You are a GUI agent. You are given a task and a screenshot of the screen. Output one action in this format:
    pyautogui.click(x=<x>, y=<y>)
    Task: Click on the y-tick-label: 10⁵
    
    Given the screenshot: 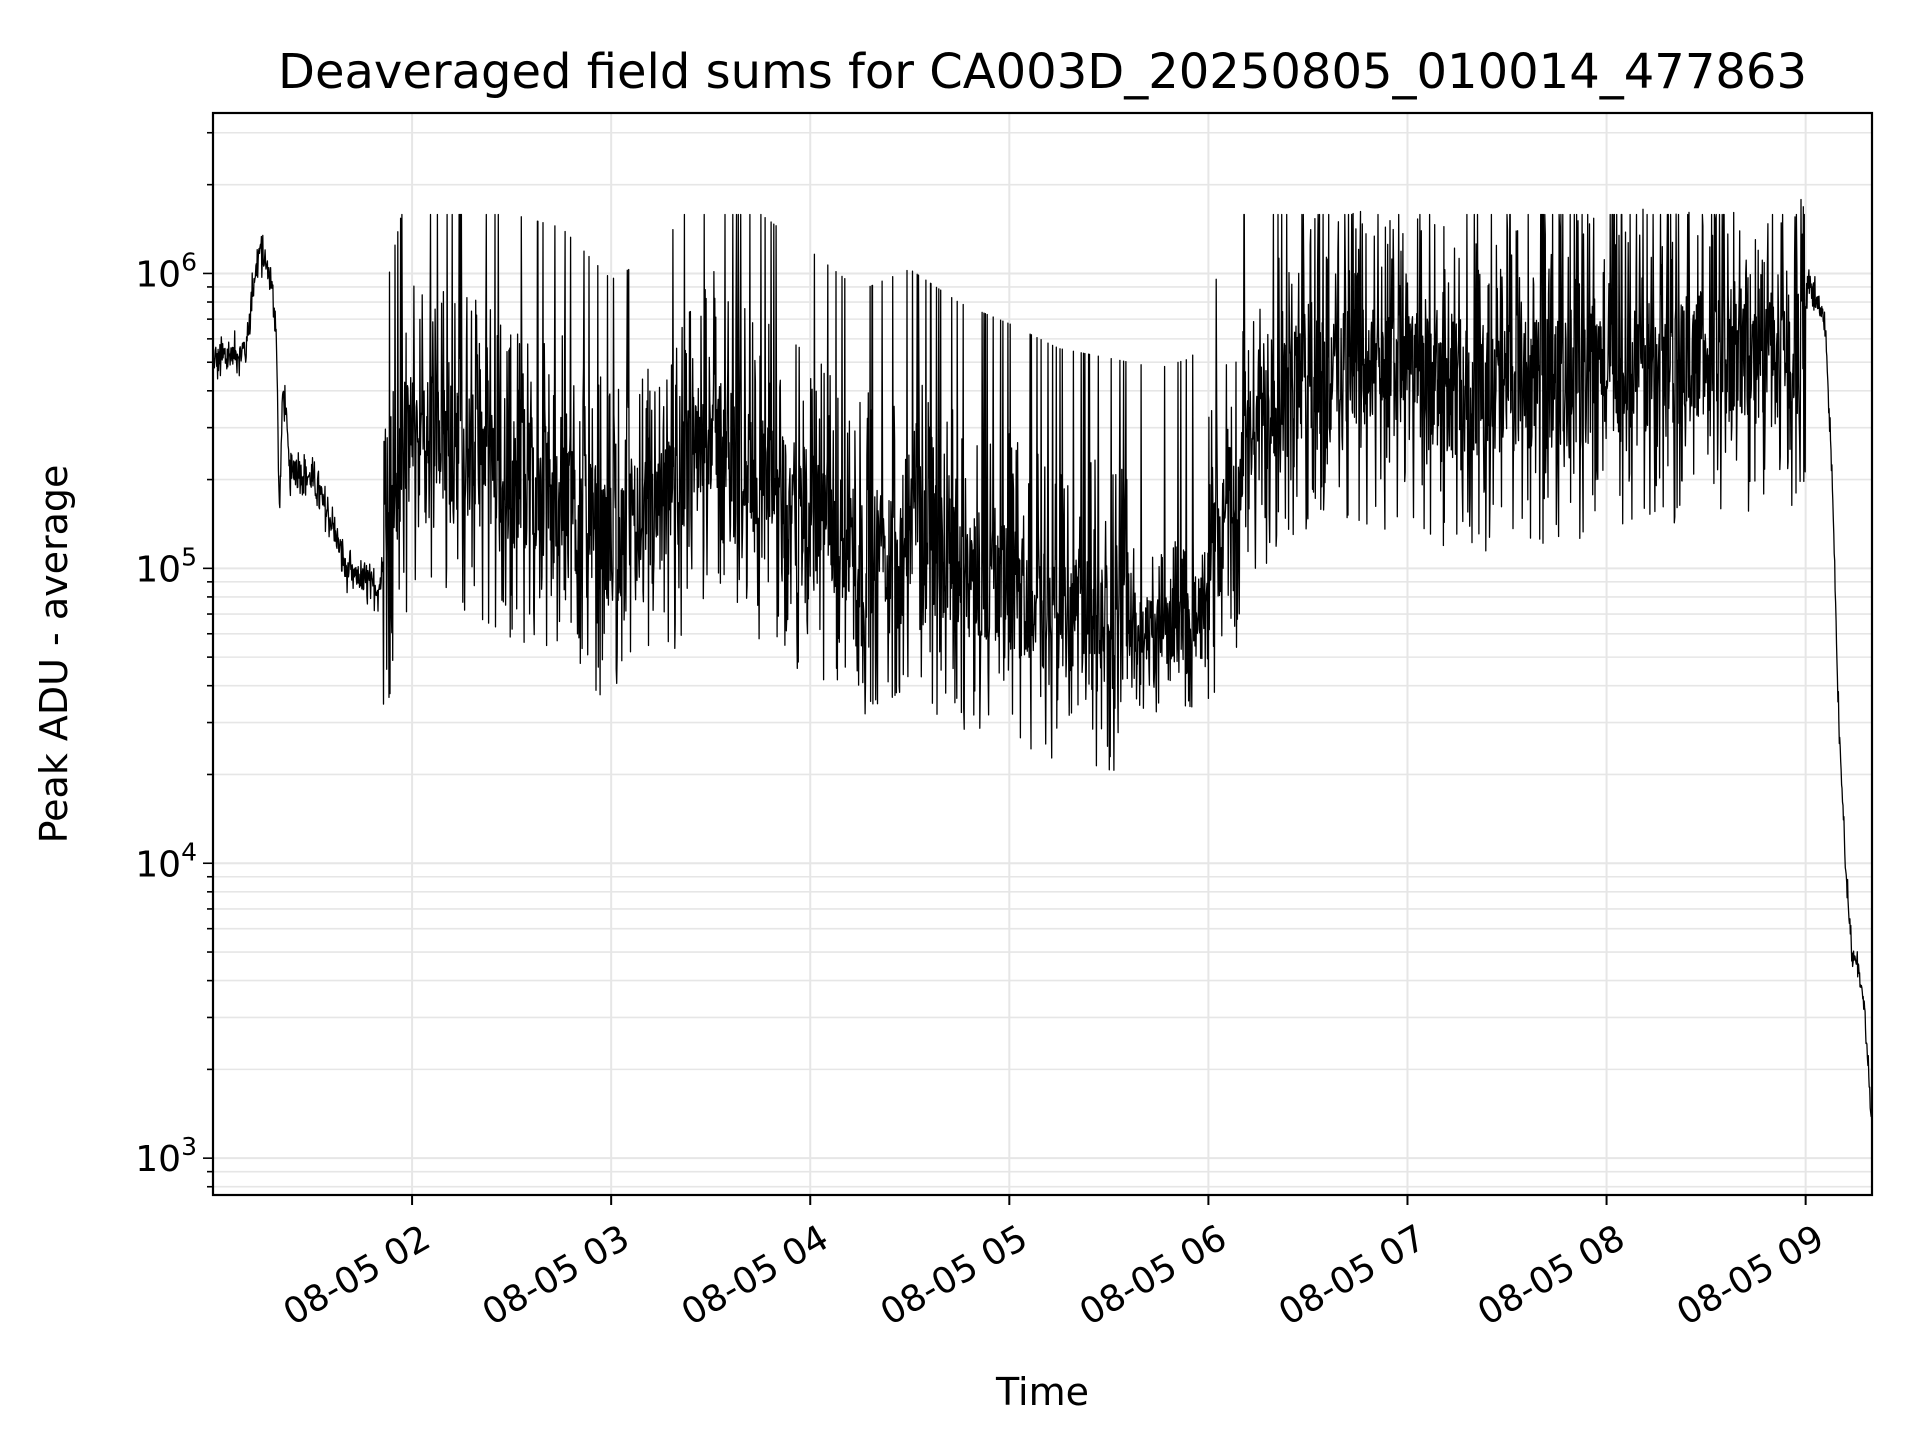 What is the action you would take?
    pyautogui.click(x=166, y=566)
    